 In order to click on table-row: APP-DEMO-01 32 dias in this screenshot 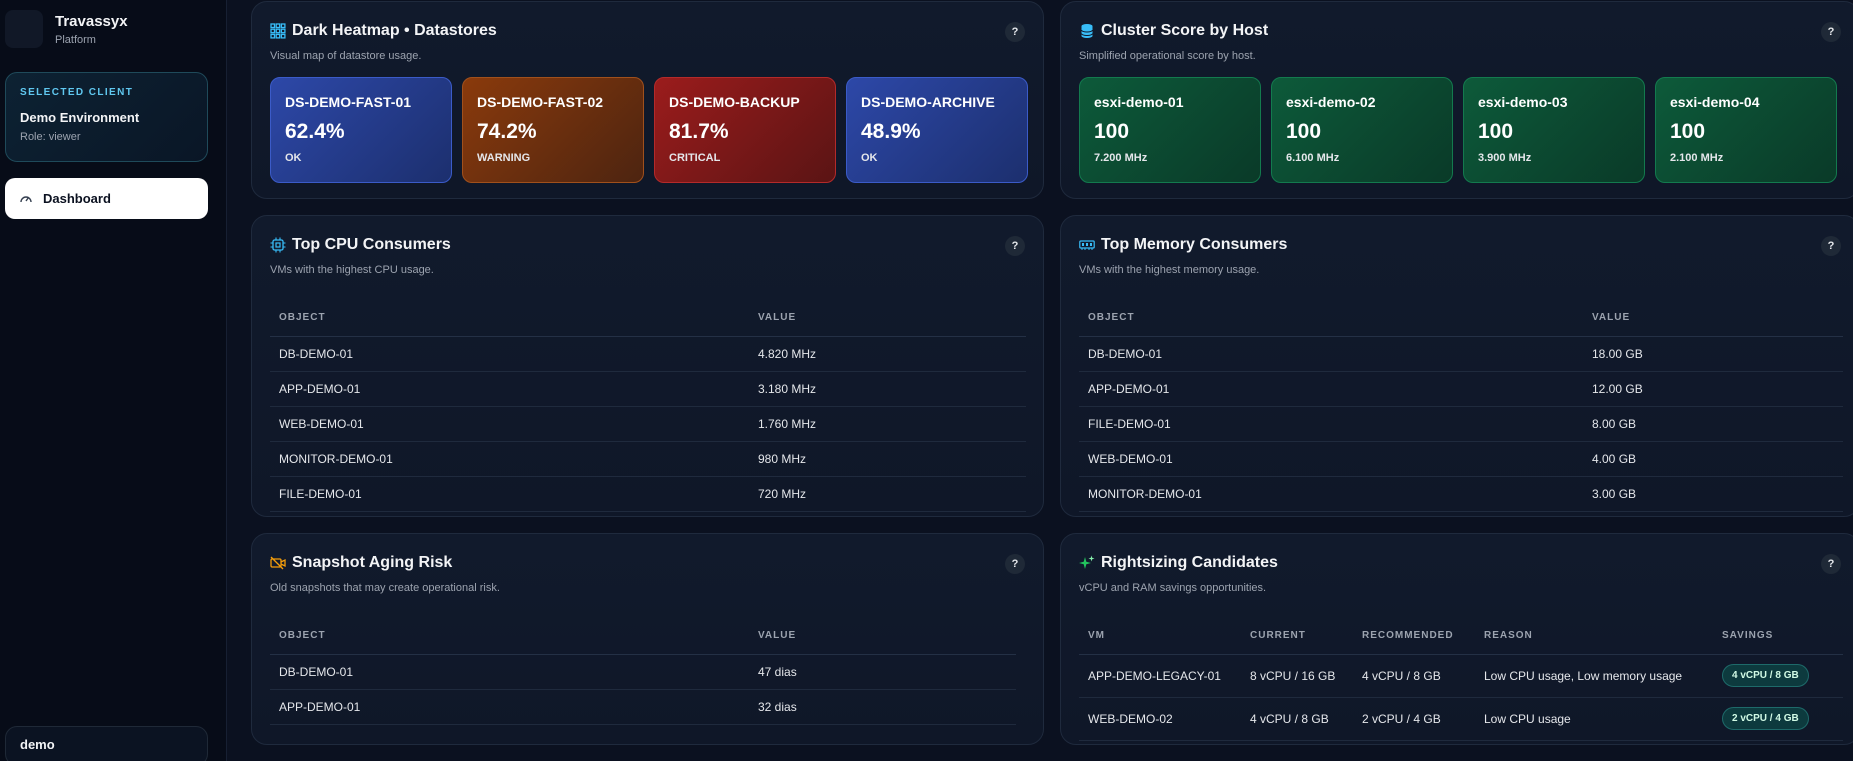, I will do `click(643, 707)`.